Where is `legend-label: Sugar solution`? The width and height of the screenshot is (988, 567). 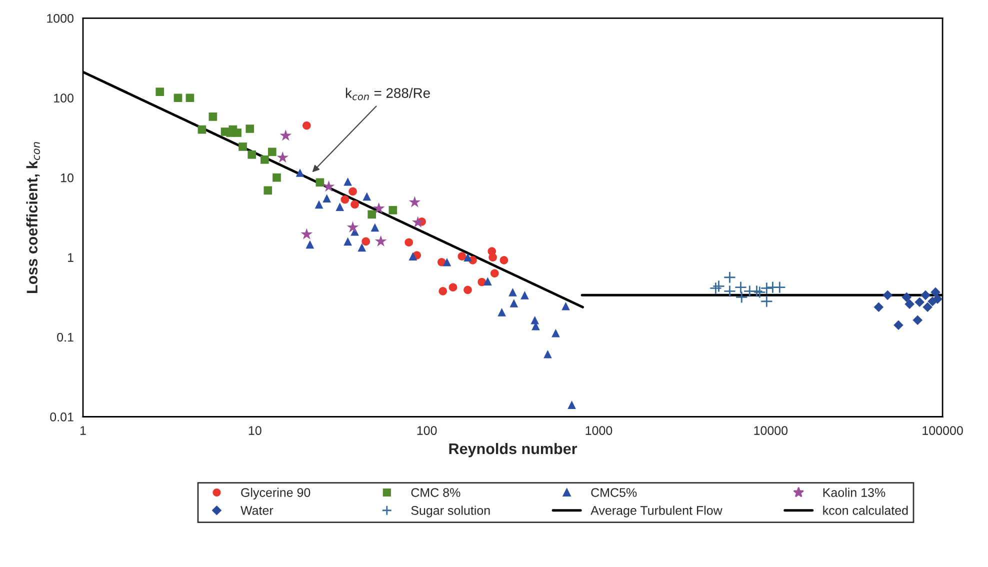
legend-label: Sugar solution is located at coordinates (450, 512).